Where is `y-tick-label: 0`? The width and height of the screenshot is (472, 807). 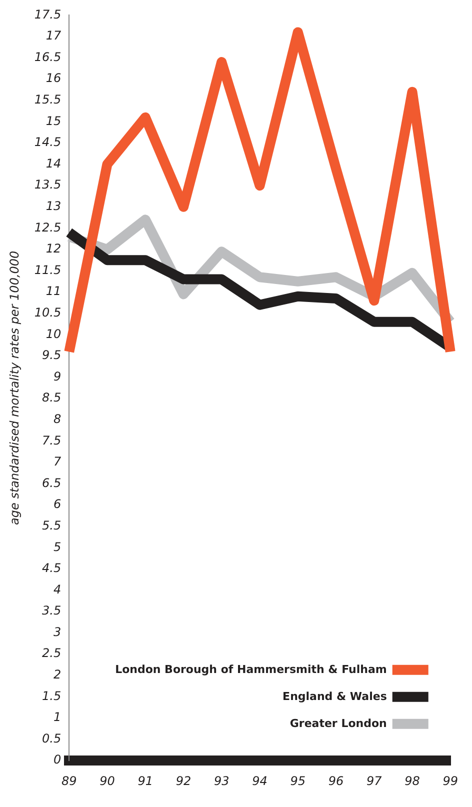 y-tick-label: 0 is located at coordinates (57, 759).